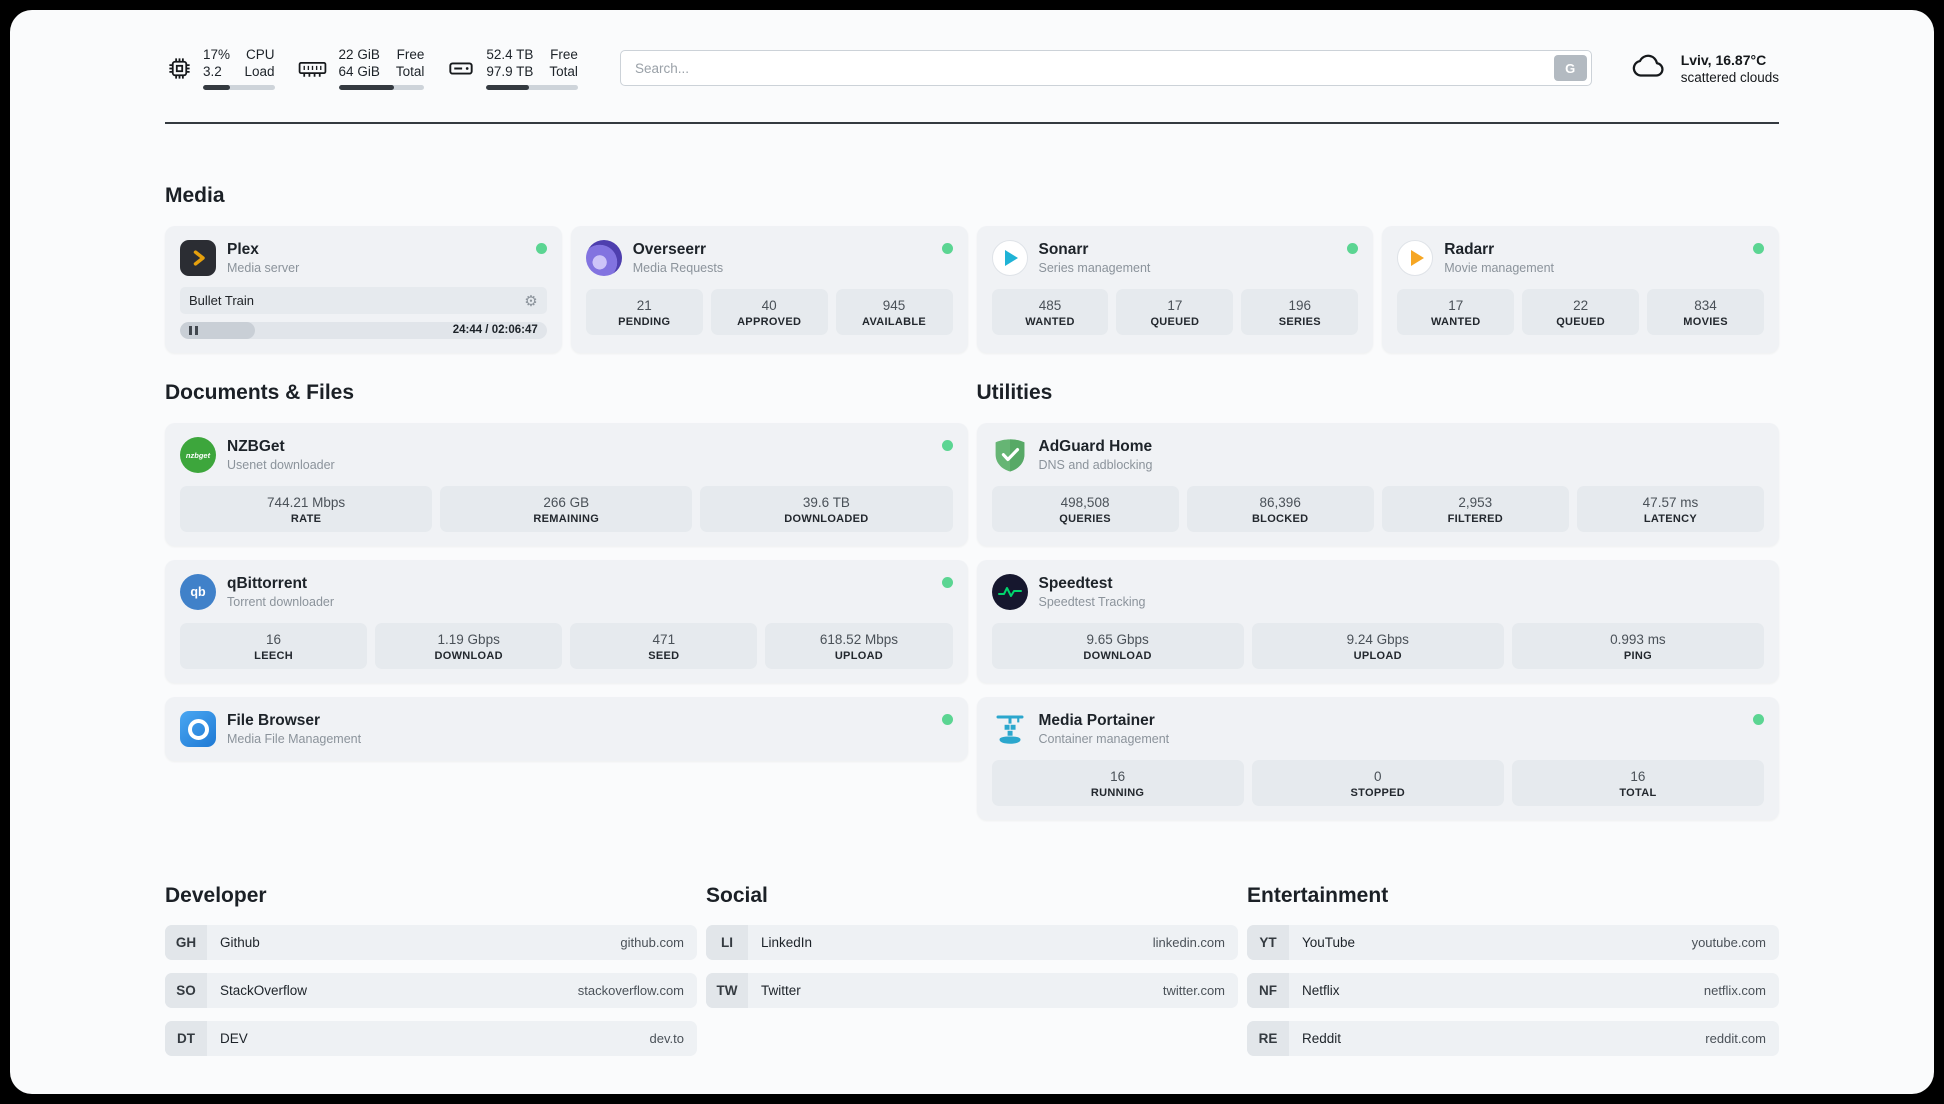  What do you see at coordinates (431, 1038) in the screenshot?
I see `bookmark-dev: DT DEV dev.to` at bounding box center [431, 1038].